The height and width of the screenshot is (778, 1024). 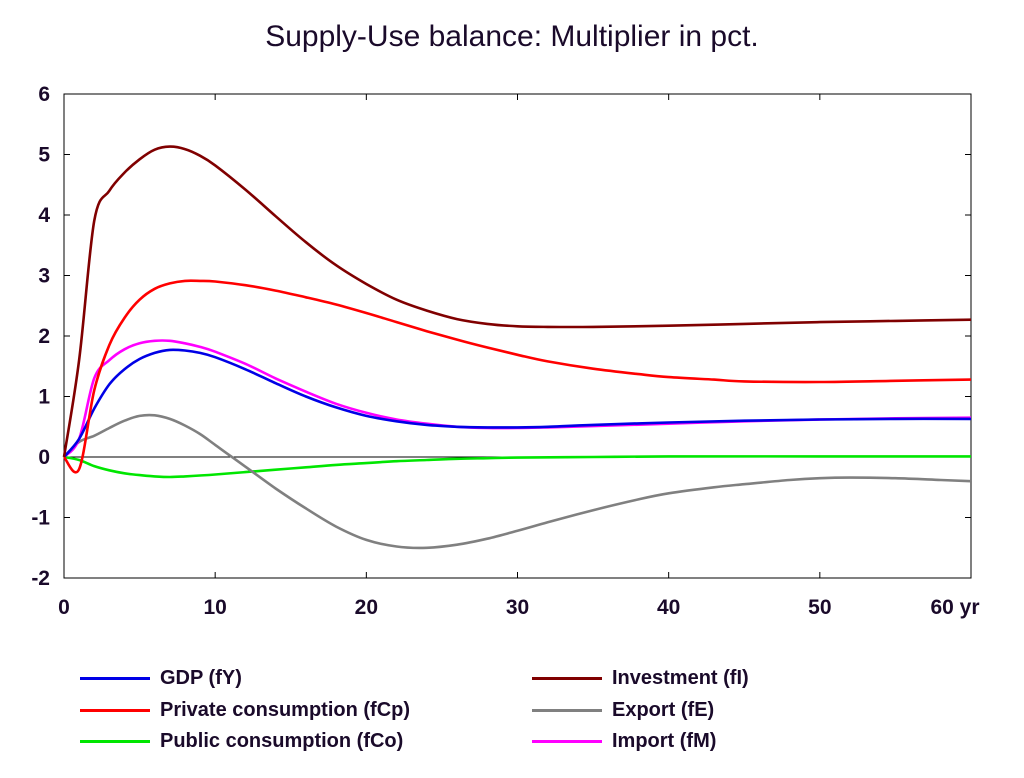 What do you see at coordinates (64, 607) in the screenshot?
I see `x-tick-label: 0` at bounding box center [64, 607].